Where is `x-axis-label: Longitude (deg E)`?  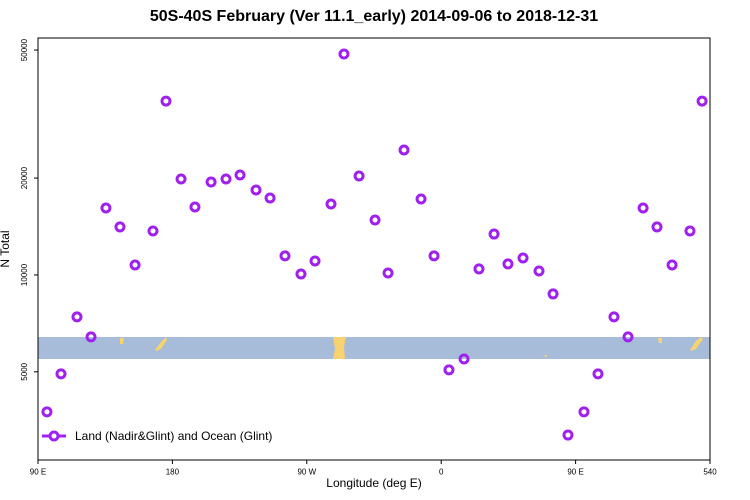 x-axis-label: Longitude (deg E) is located at coordinates (373, 483).